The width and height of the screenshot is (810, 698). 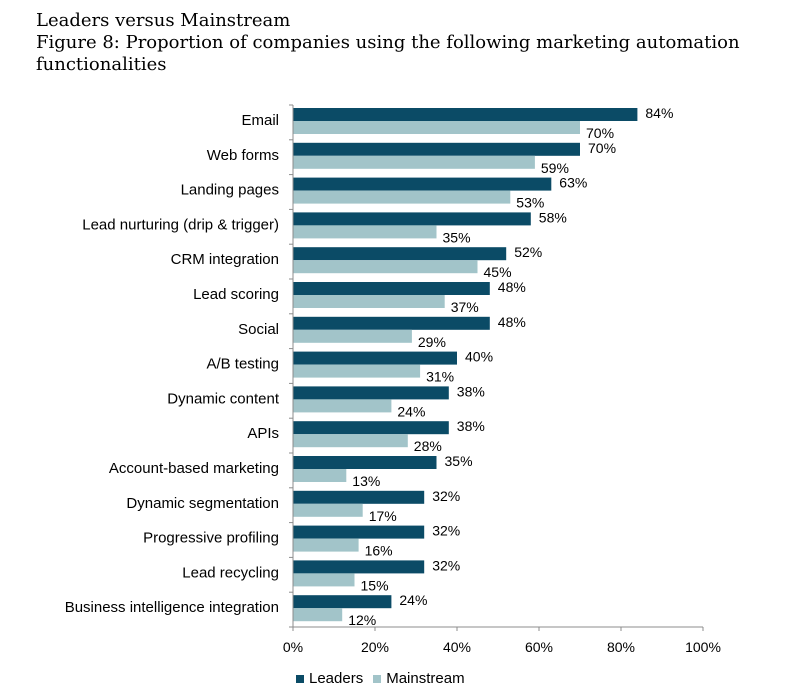 What do you see at coordinates (528, 252) in the screenshot?
I see `value-label-leaders-crm-integration: 52%` at bounding box center [528, 252].